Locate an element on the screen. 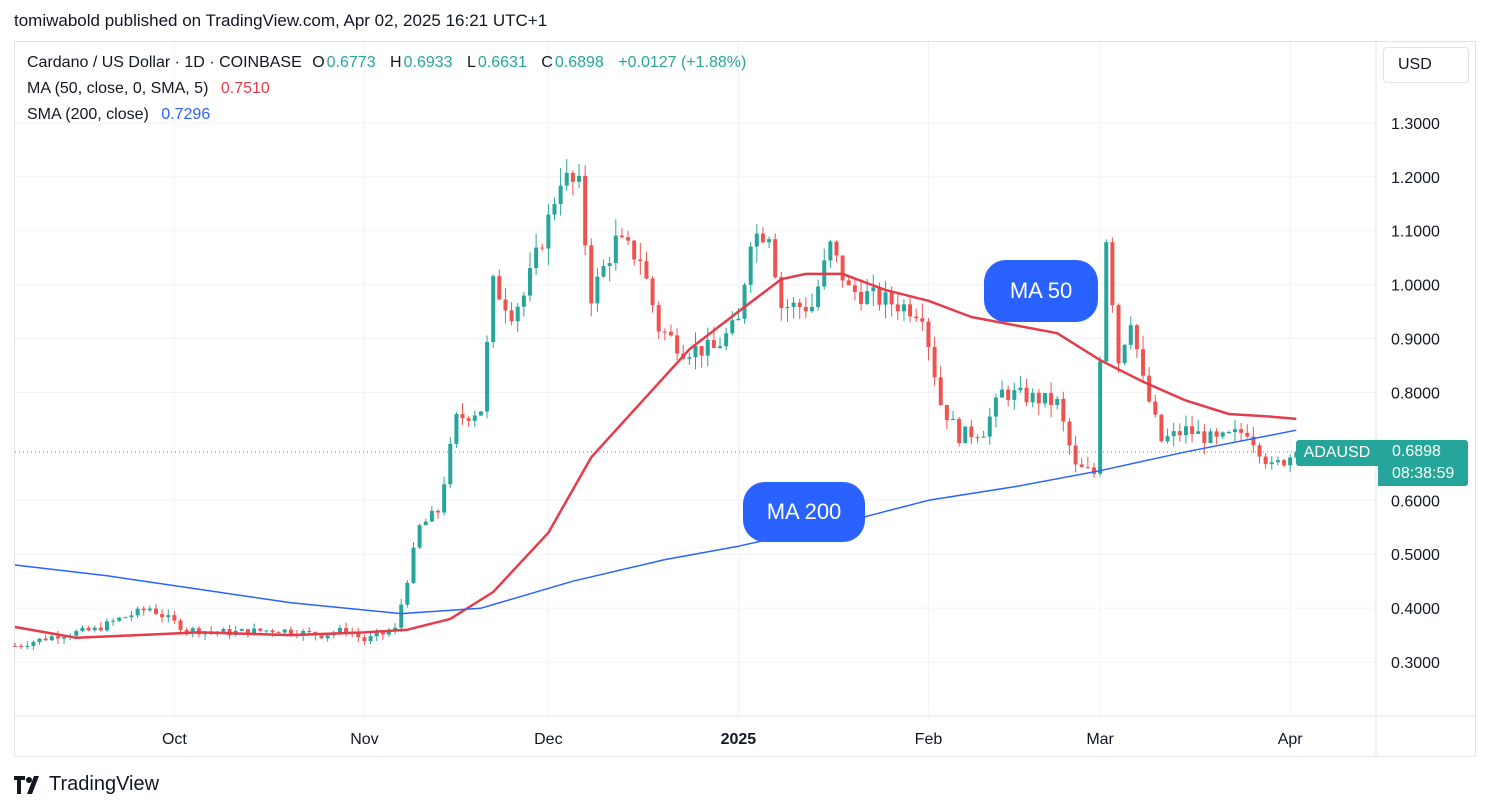 This screenshot has height=811, width=1491. open-value: 0.6773 is located at coordinates (351, 62).